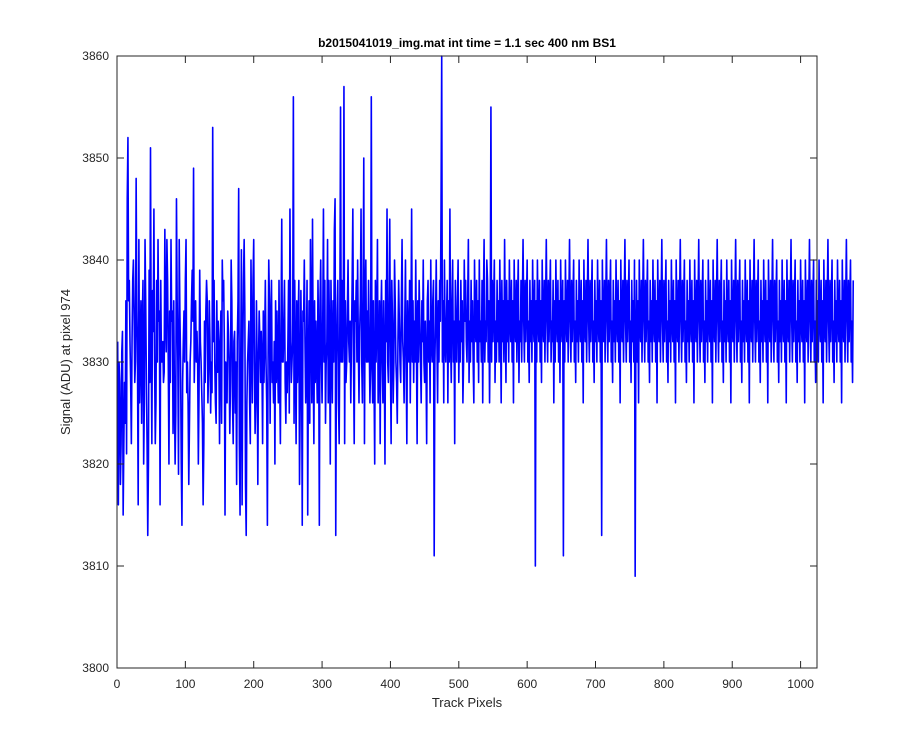 The width and height of the screenshot is (900, 750). What do you see at coordinates (65, 362) in the screenshot?
I see `y-axis-label: Signal (ADU) at pixel 974` at bounding box center [65, 362].